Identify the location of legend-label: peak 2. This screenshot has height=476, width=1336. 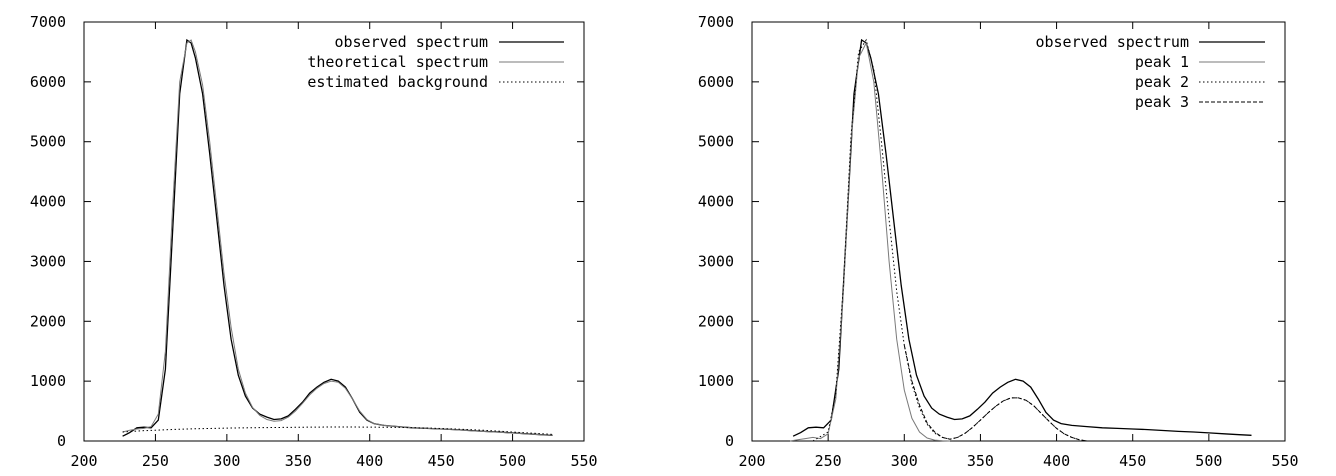
(1162, 82).